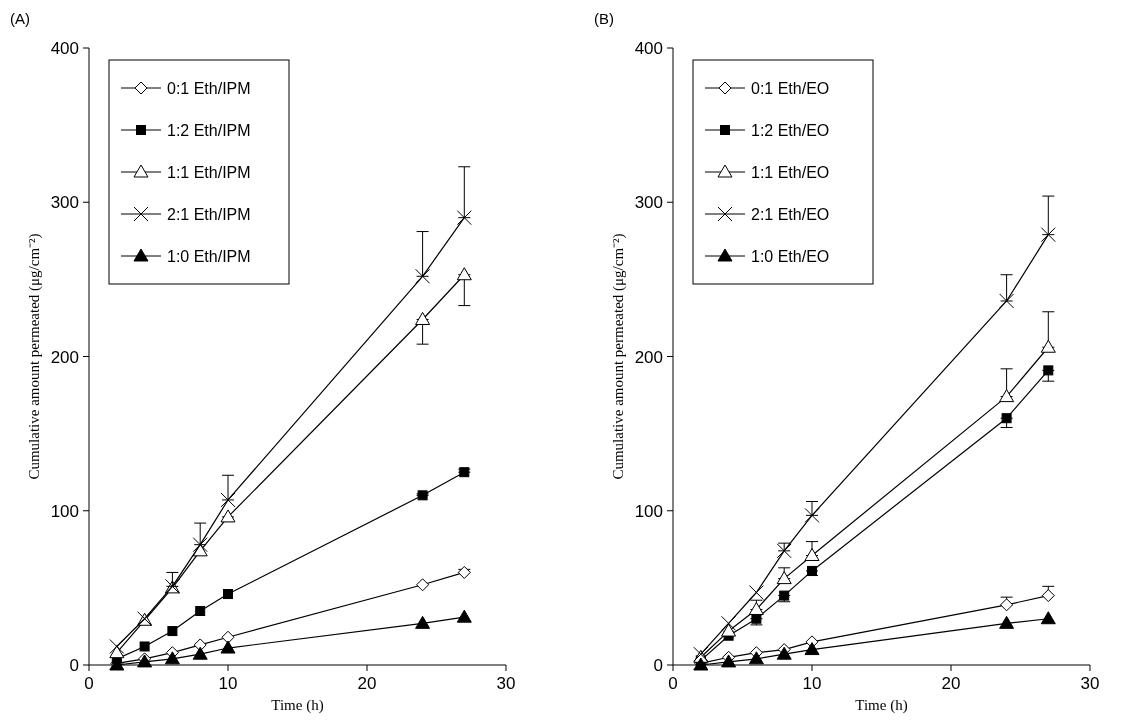 The image size is (1134, 722). I want to click on legend-label: 1:0 Eth/IPM, so click(209, 256).